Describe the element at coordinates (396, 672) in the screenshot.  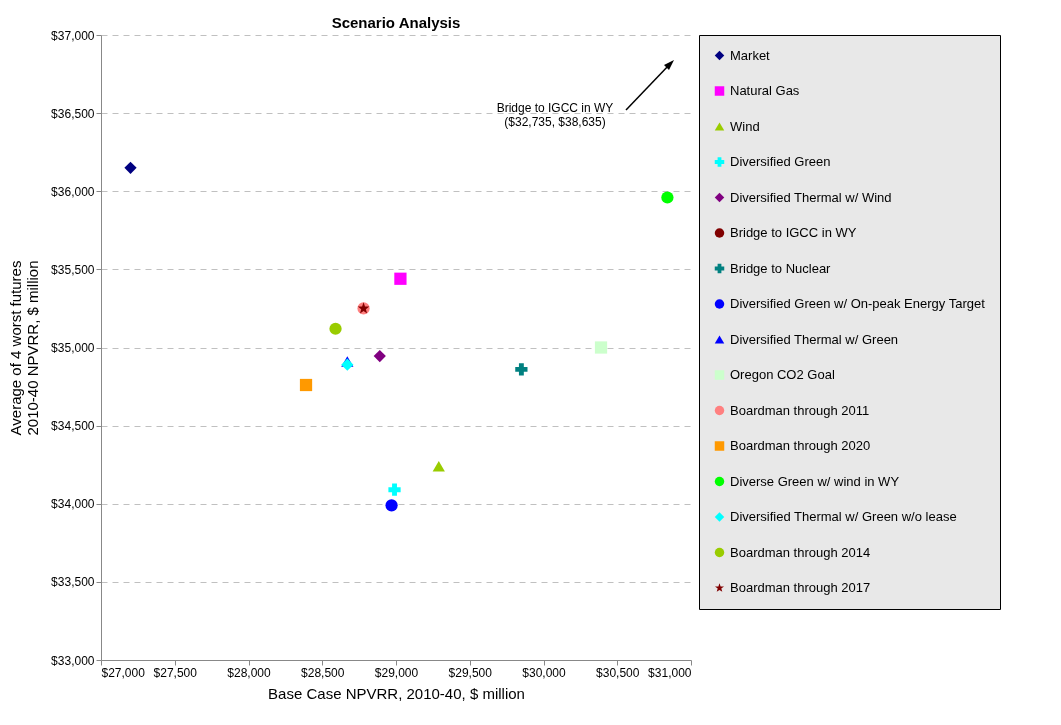
I see `x-tick-label: $29,000` at that location.